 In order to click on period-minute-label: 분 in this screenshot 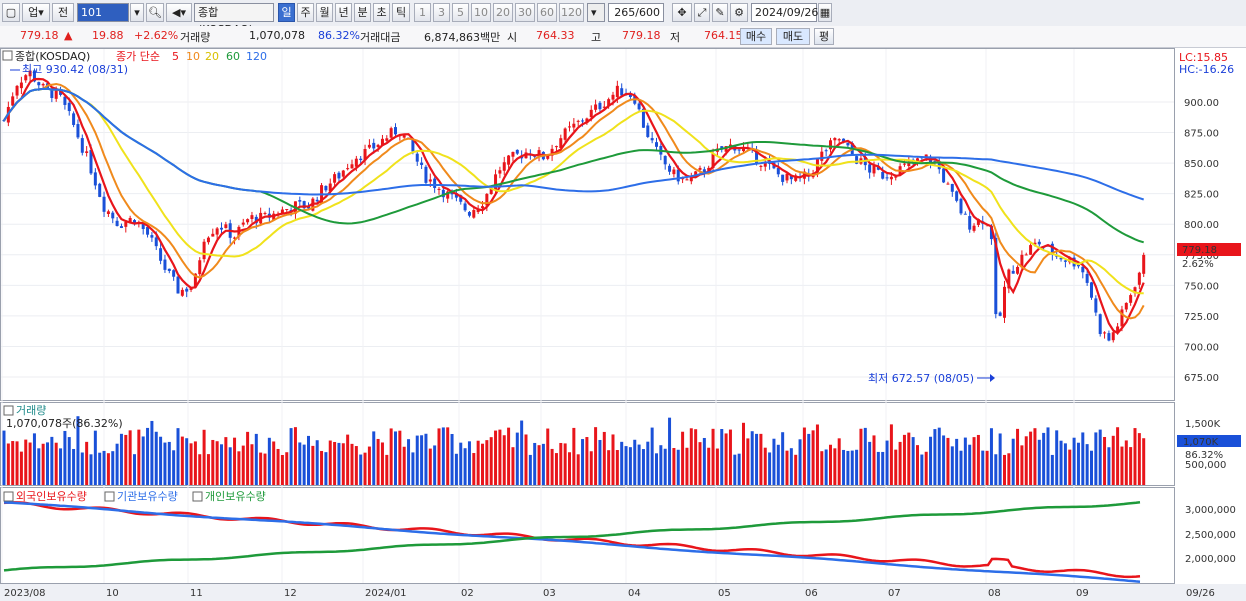, I will do `click(362, 12)`.